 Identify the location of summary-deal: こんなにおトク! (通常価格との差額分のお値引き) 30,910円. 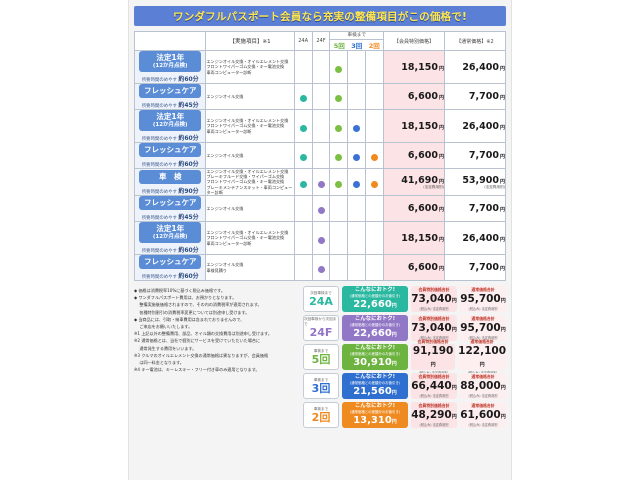
(375, 357).